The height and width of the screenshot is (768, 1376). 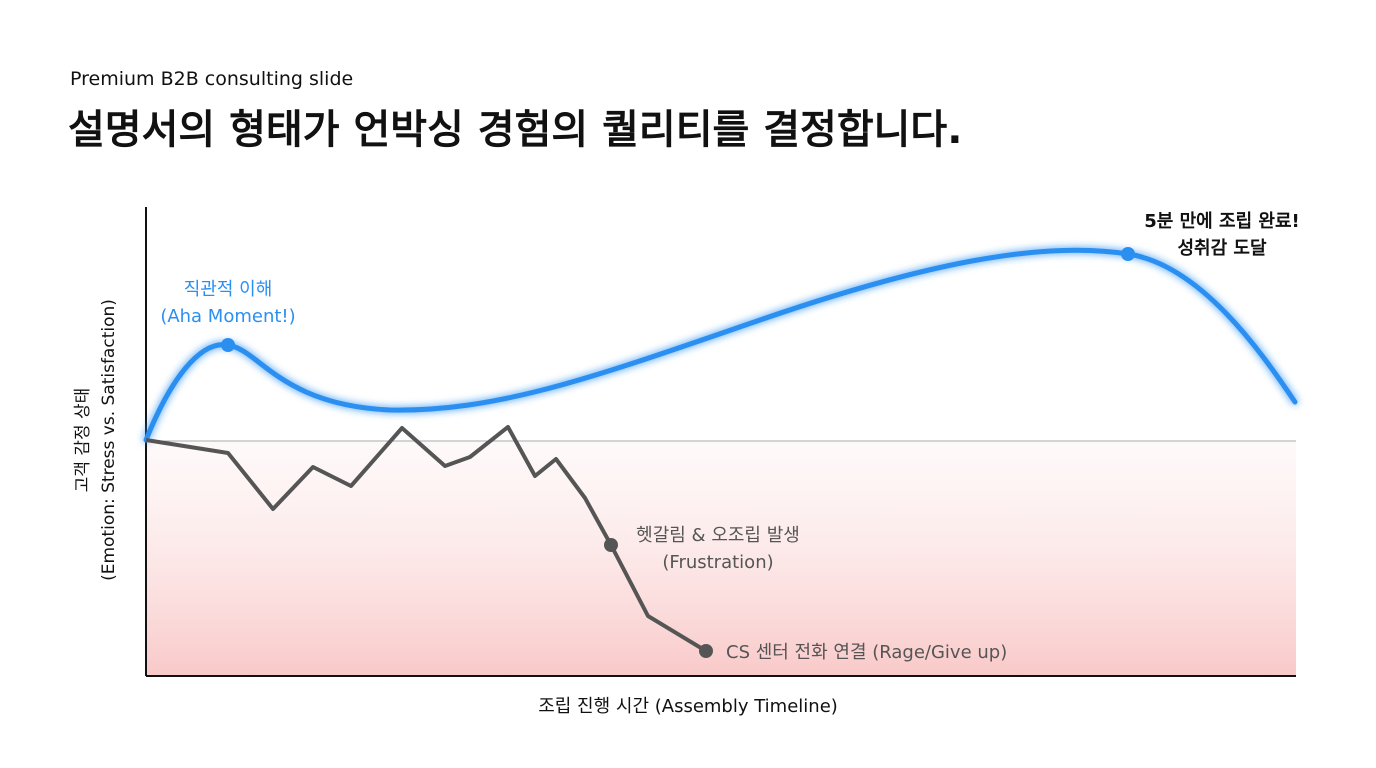 What do you see at coordinates (227, 316) in the screenshot?
I see `annotation: (Aha Moment!)` at bounding box center [227, 316].